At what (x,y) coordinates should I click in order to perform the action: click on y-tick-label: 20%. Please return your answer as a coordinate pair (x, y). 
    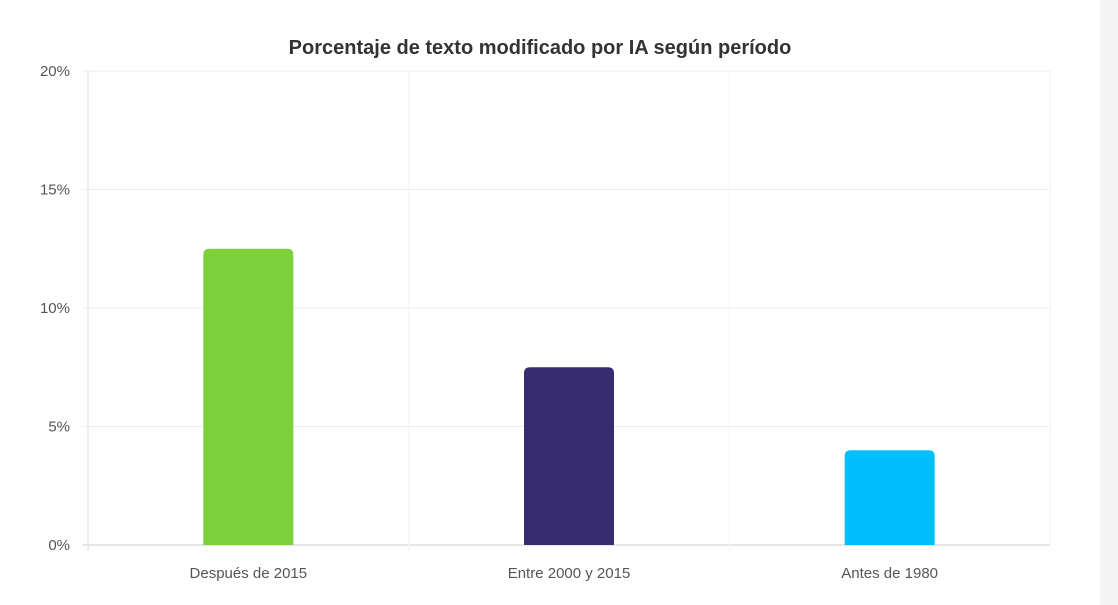
    Looking at the image, I should click on (55, 71).